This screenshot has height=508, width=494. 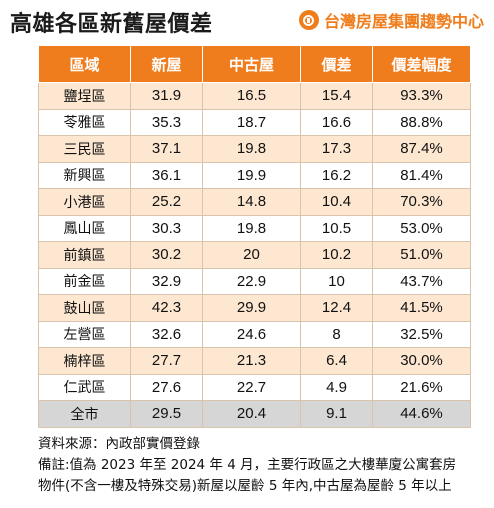 What do you see at coordinates (336, 255) in the screenshot?
I see `value-cell: 10.2` at bounding box center [336, 255].